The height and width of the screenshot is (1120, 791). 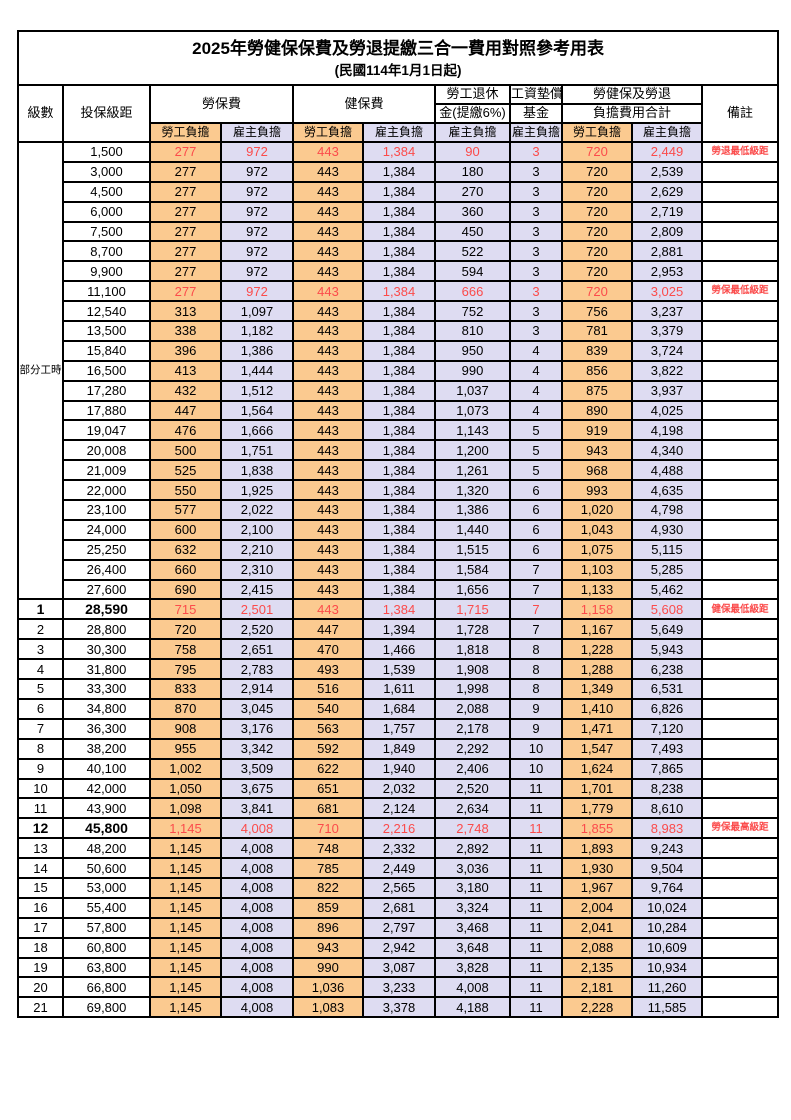 I want to click on value-cell: 2,748, so click(x=472, y=828).